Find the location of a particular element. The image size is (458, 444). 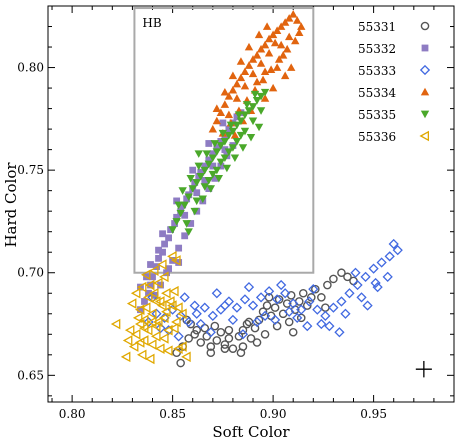

x-axis-label: Soft Color is located at coordinates (251, 432).